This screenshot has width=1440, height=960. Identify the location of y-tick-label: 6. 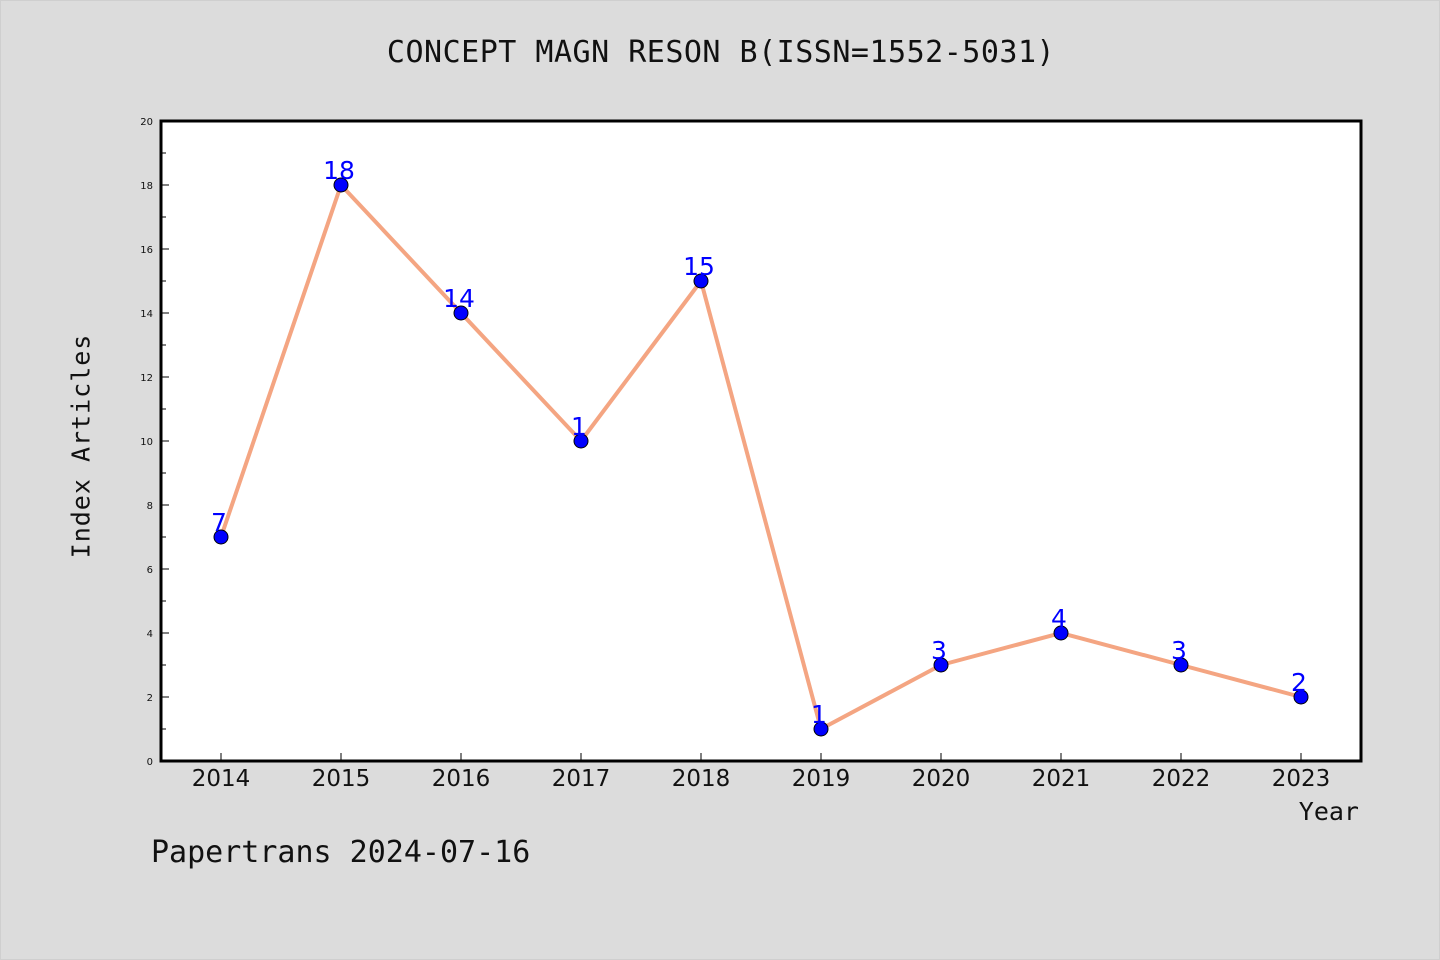
(150, 570).